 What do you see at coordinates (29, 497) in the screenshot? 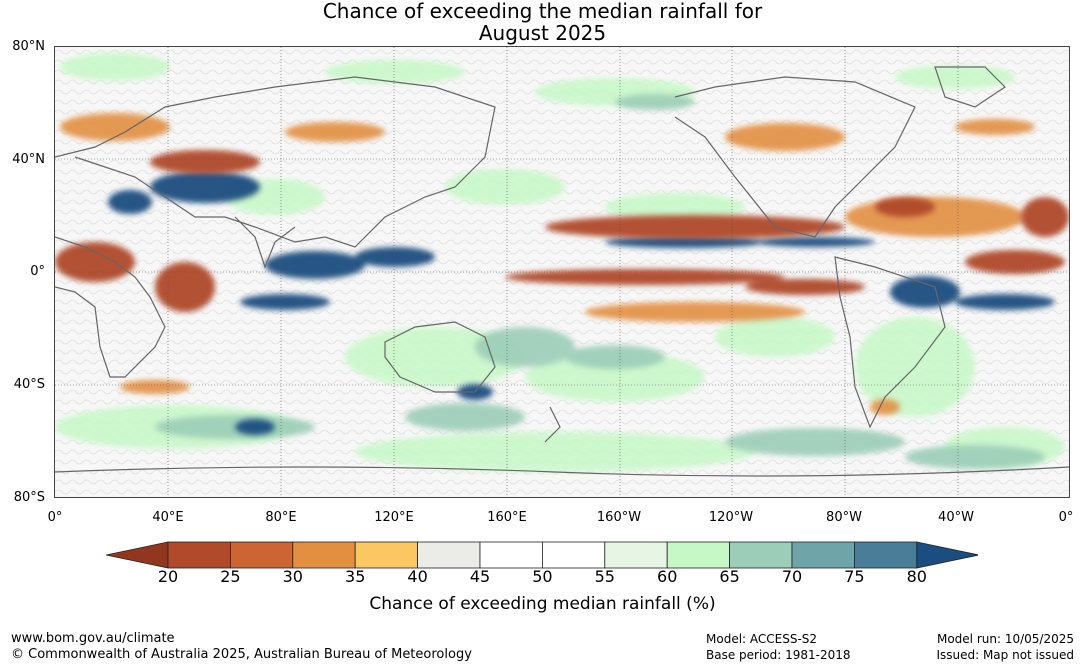
I see `lat-label-80s: 80°S` at bounding box center [29, 497].